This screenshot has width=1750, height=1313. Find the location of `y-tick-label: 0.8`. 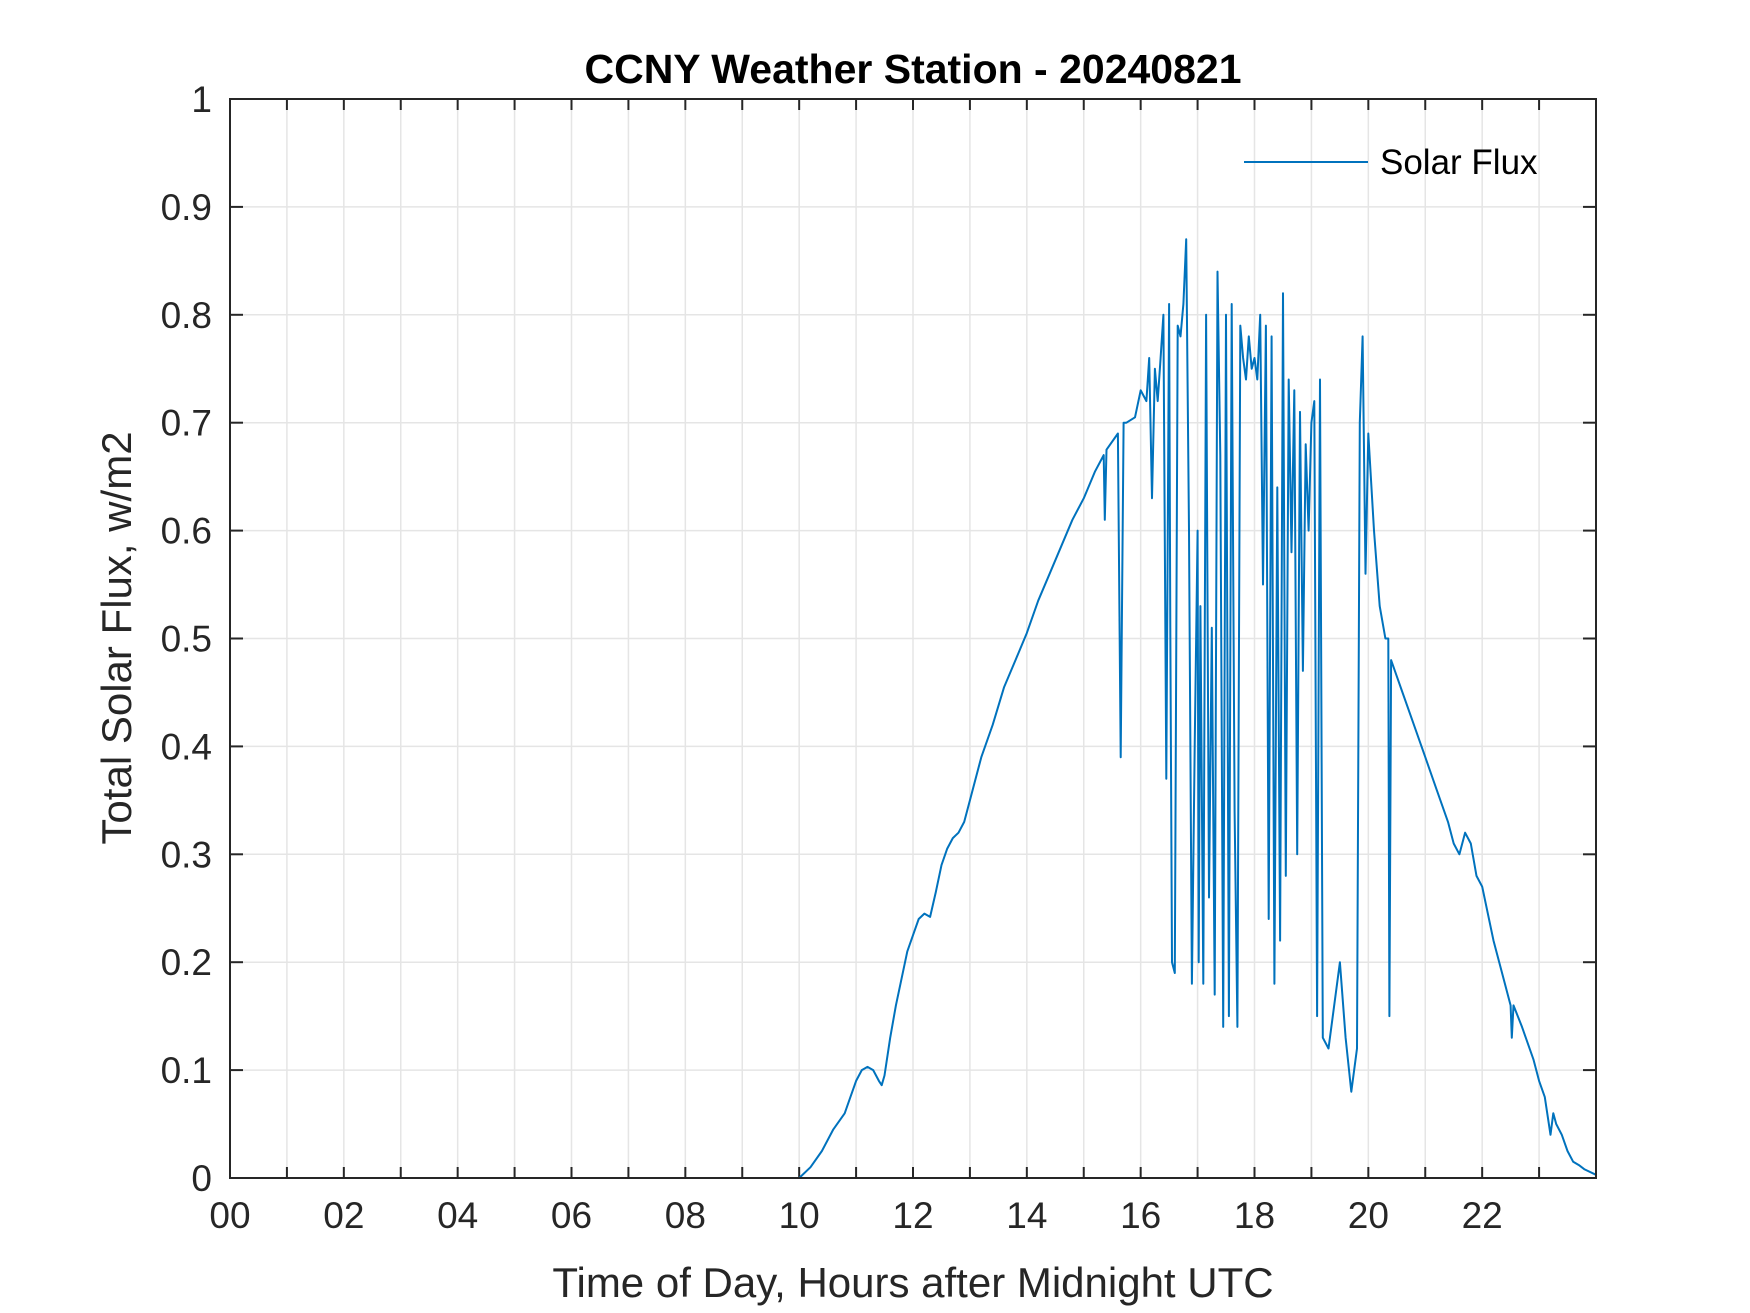

y-tick-label: 0.8 is located at coordinates (186, 315).